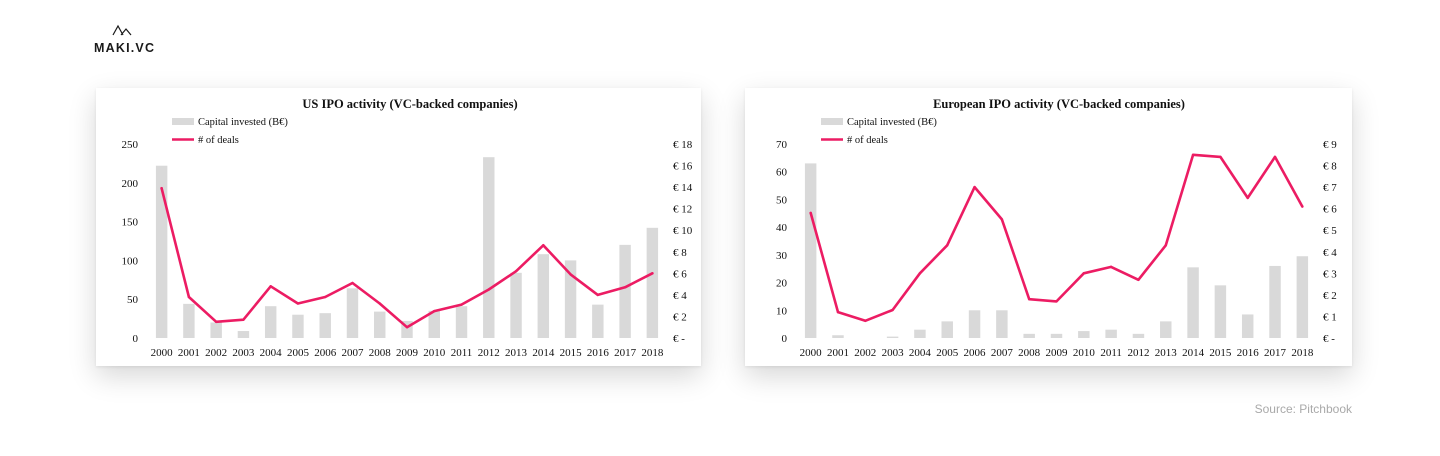 The width and height of the screenshot is (1440, 456). I want to click on category-label: 2016, so click(598, 353).